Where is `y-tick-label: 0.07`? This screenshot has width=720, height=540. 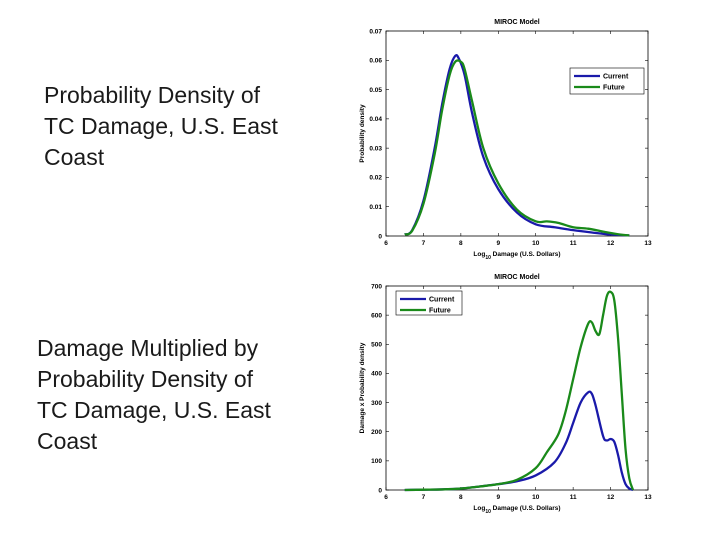
y-tick-label: 0.07 is located at coordinates (375, 31).